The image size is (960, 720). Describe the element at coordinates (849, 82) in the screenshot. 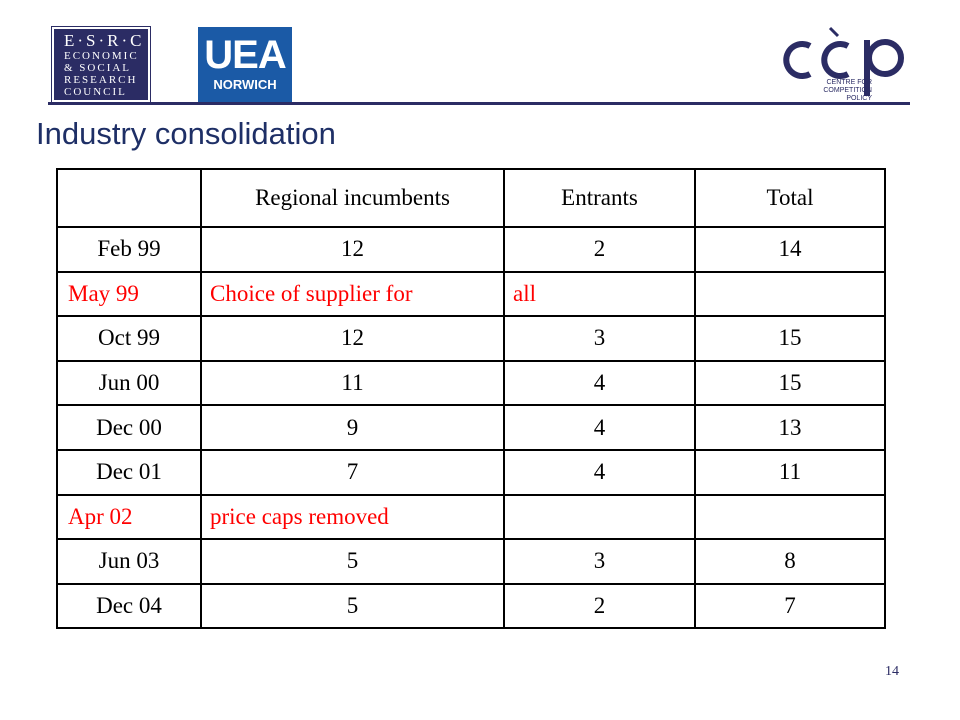

I see `ccp-sub-line: CENTRE FOR` at that location.